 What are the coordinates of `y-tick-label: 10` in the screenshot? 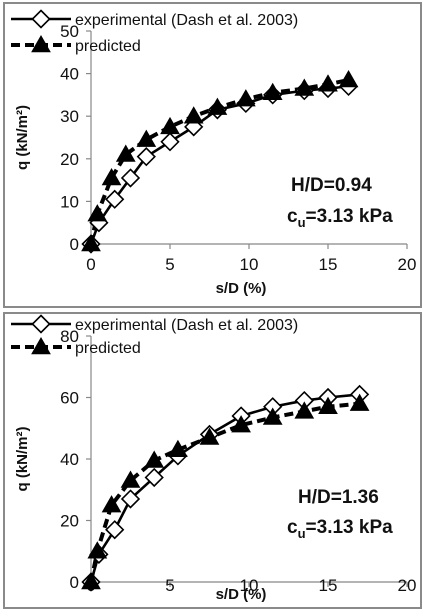 It's located at (69, 201).